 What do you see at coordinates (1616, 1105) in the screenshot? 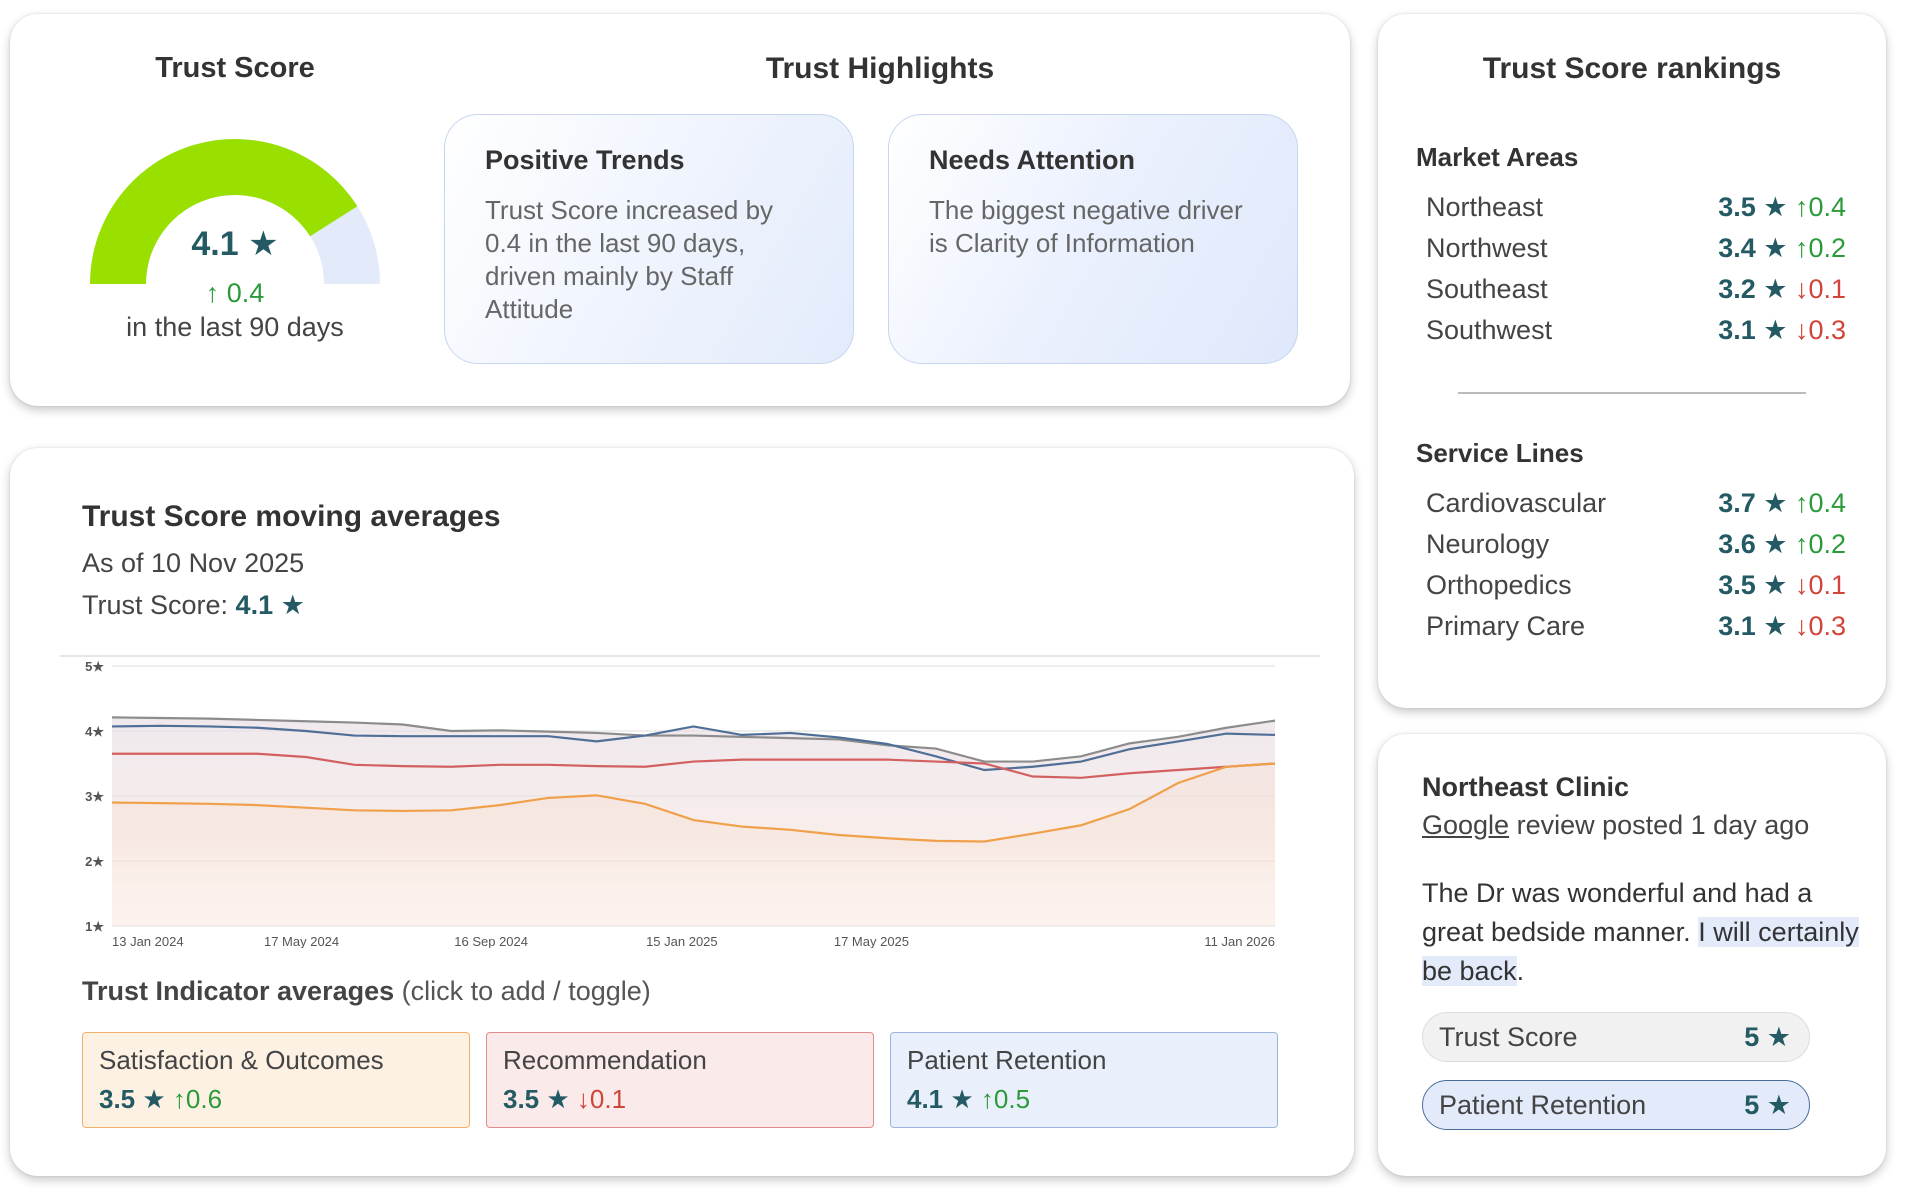
I see `review-pill-patient-retention: Patient Retention 5 ★` at bounding box center [1616, 1105].